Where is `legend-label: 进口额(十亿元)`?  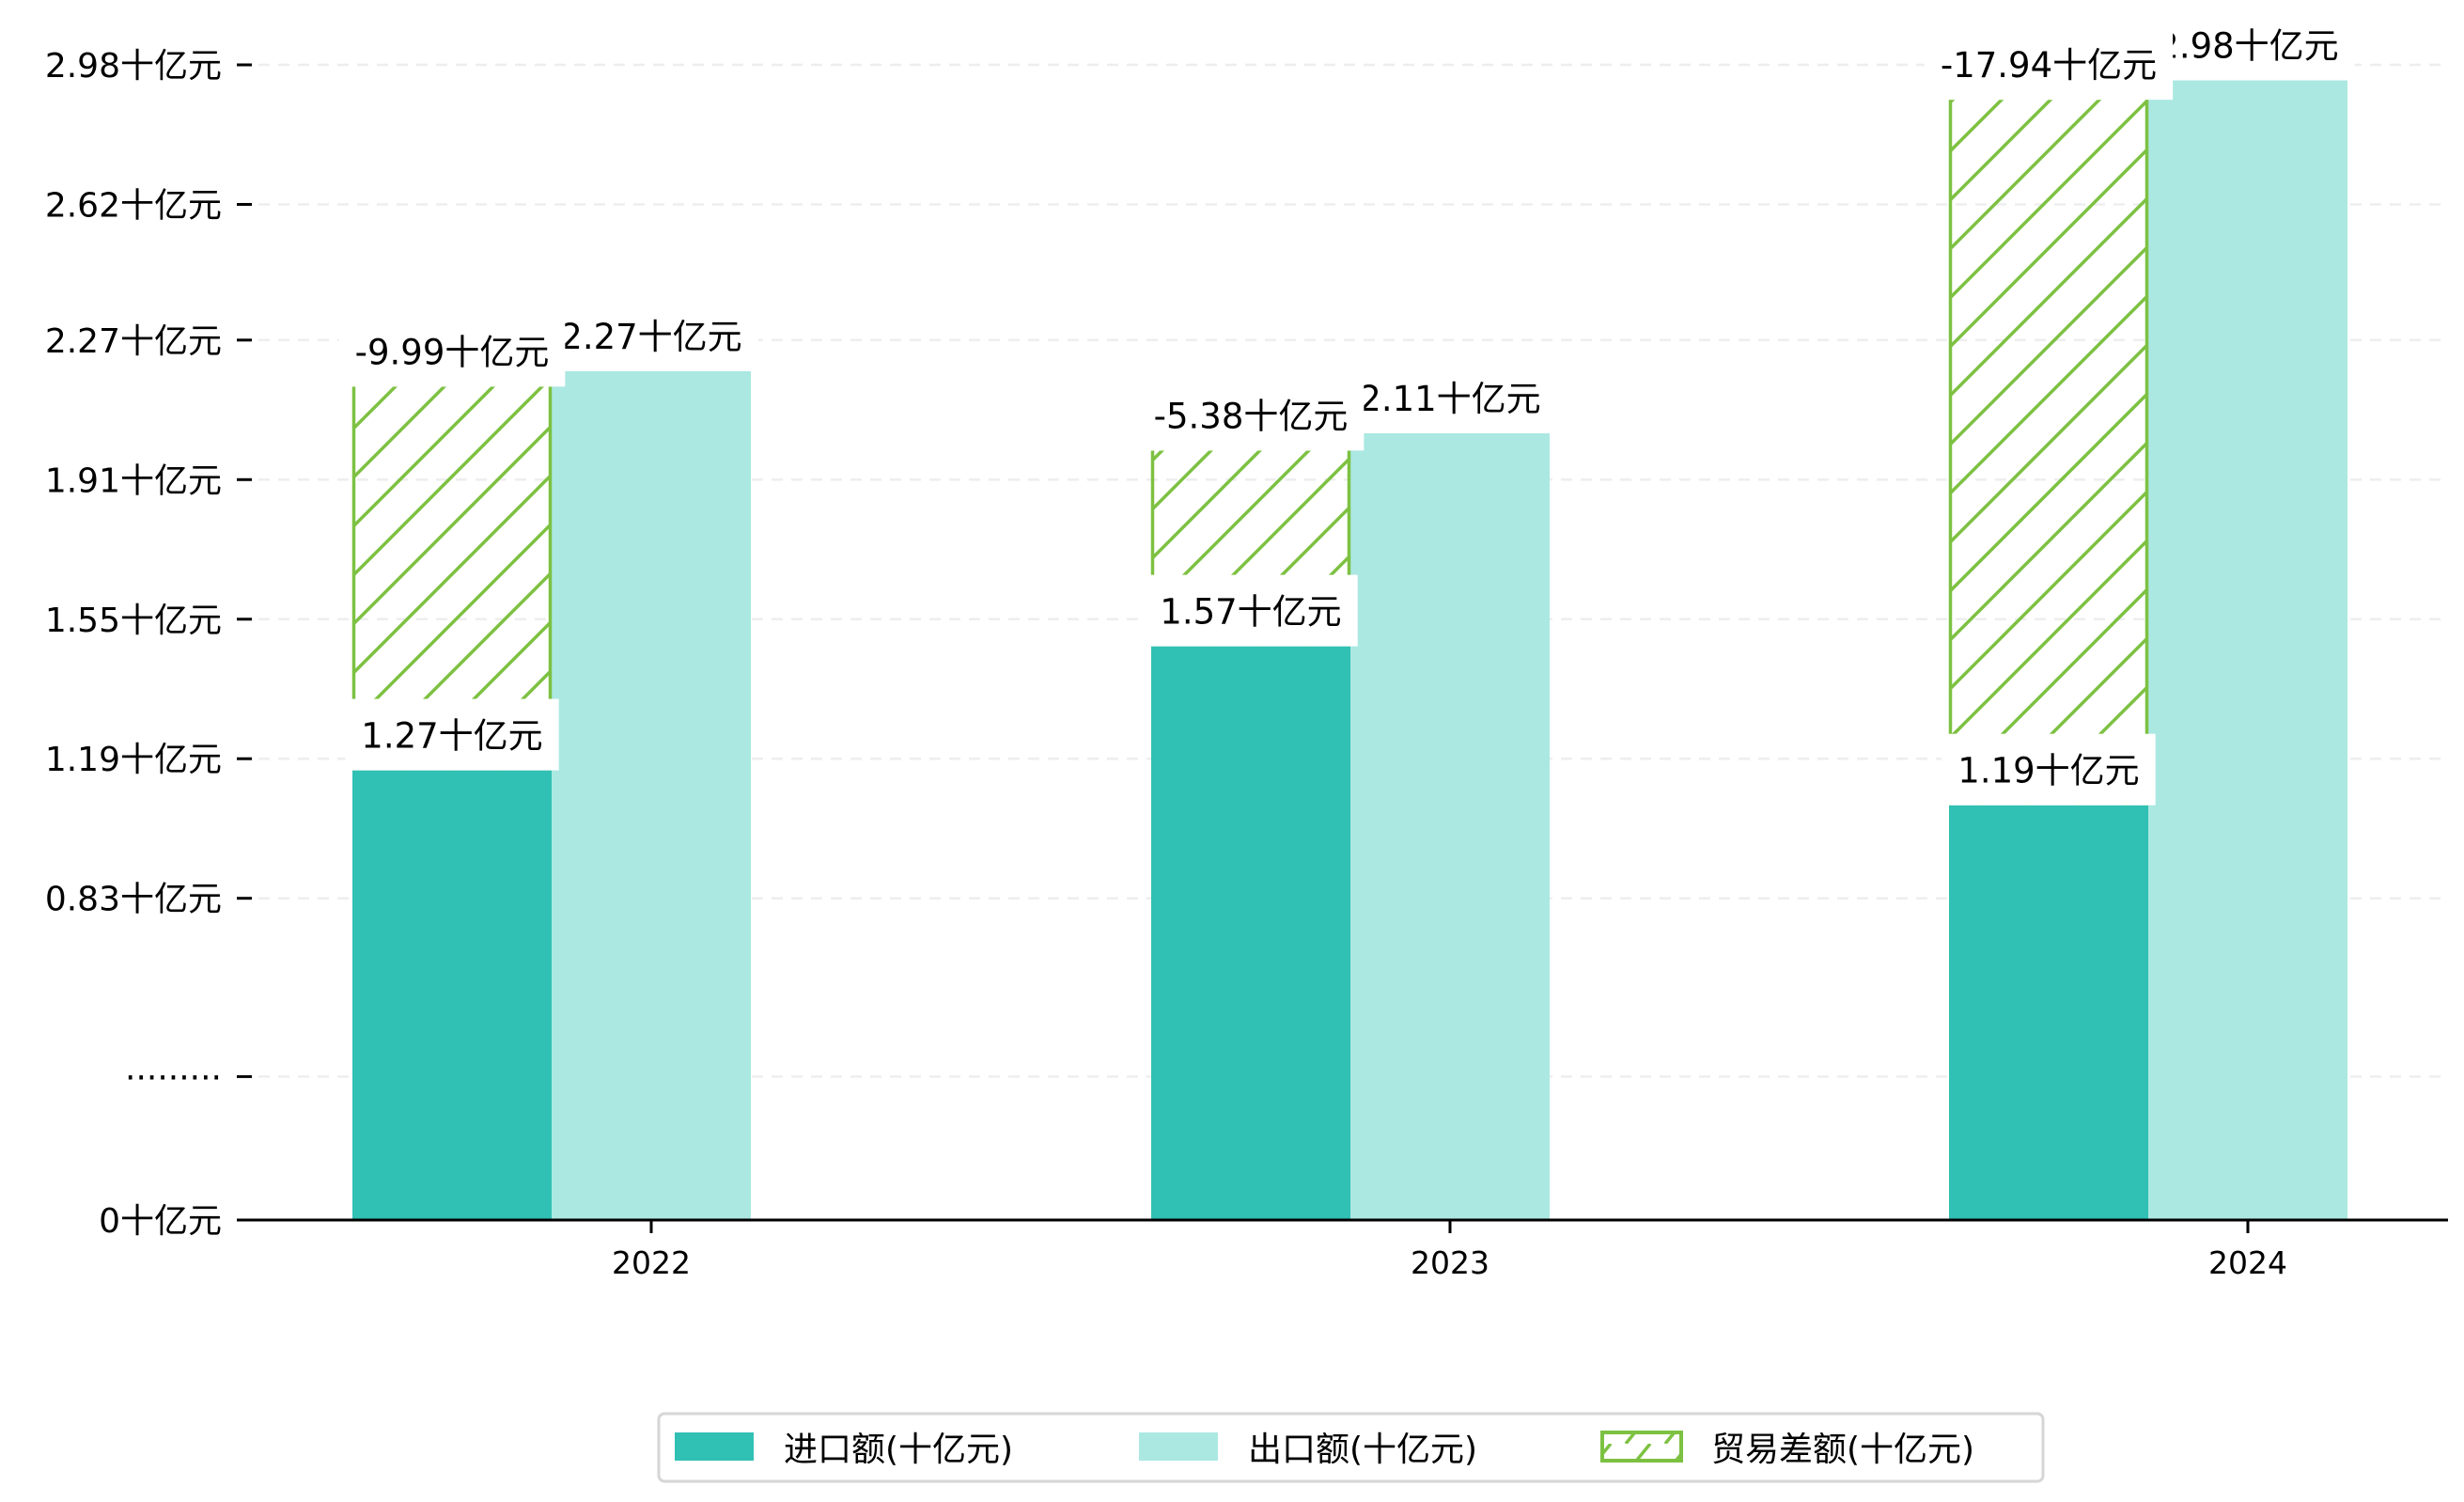 legend-label: 进口额(十亿元) is located at coordinates (898, 1450).